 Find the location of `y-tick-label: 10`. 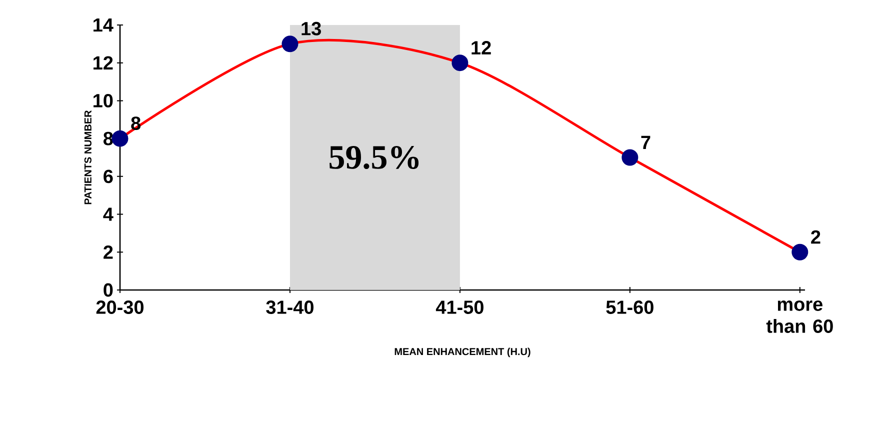

y-tick-label: 10 is located at coordinates (103, 101).